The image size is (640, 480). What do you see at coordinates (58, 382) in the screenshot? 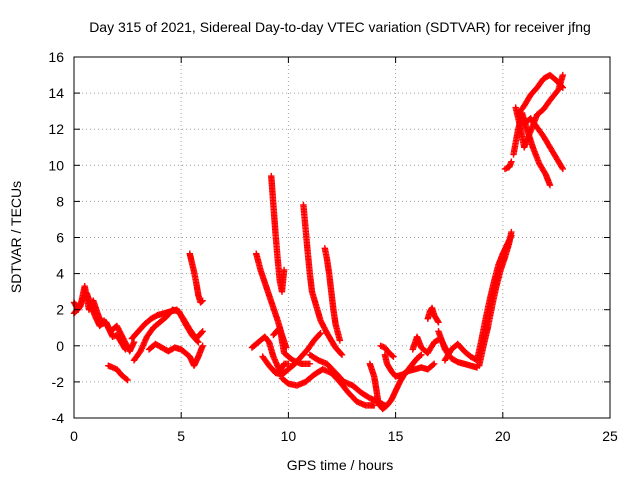
I see `y-tick-label: -2` at bounding box center [58, 382].